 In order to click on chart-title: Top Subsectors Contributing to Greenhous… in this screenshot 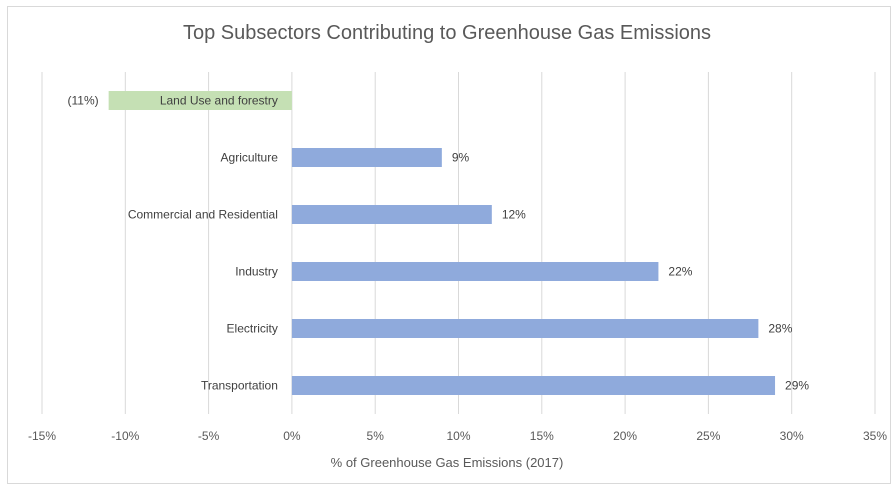, I will do `click(447, 33)`.